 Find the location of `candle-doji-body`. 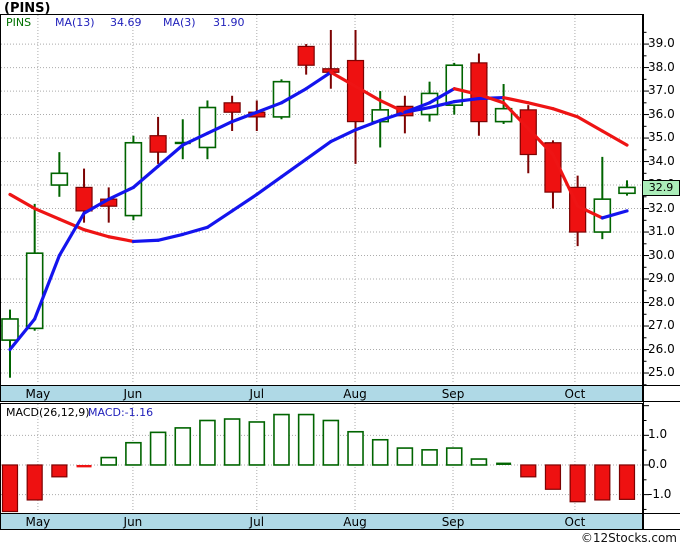

candle-doji-body is located at coordinates (182, 143).